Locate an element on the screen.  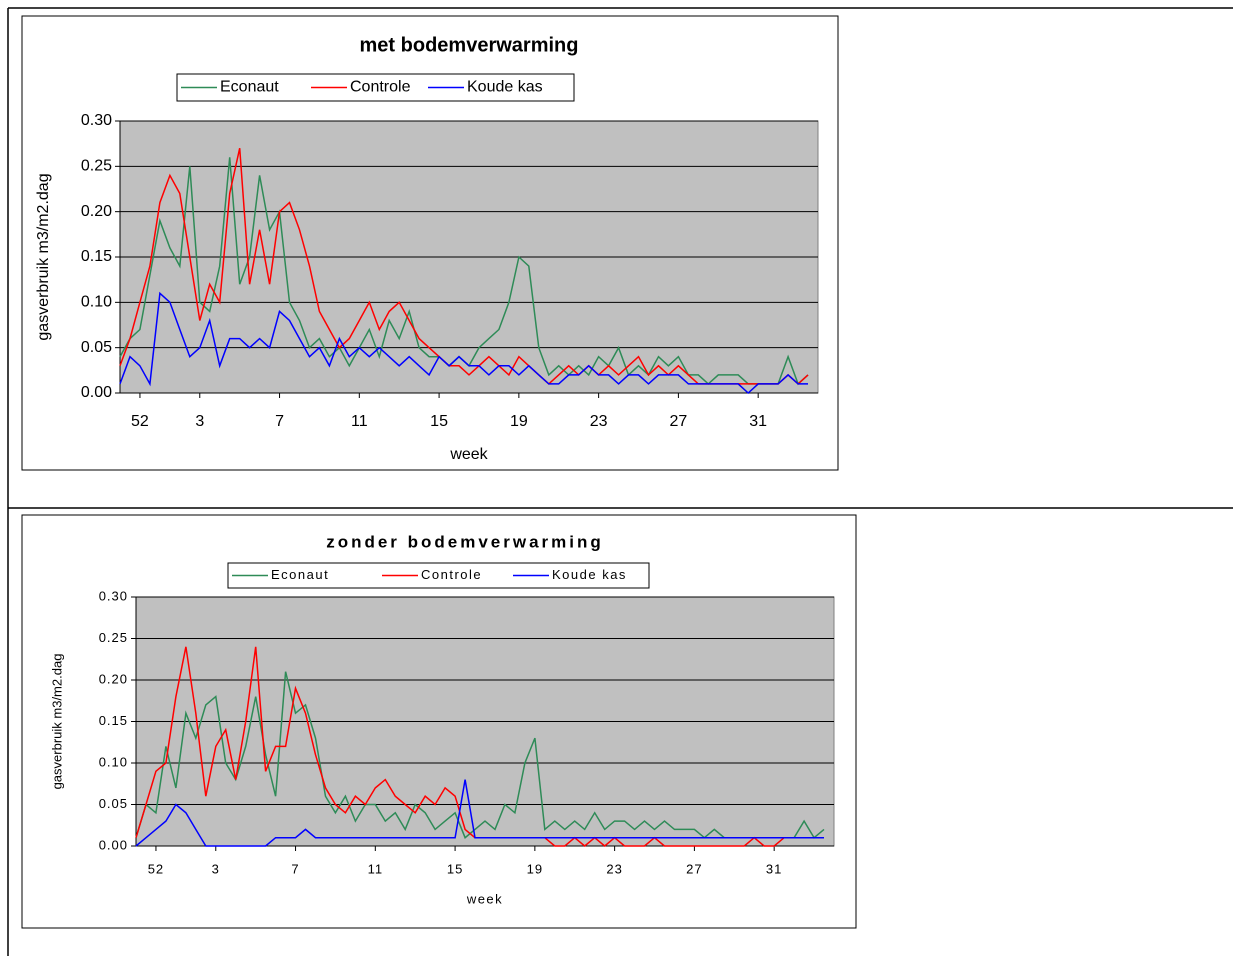
chart-title: met bodemverwarming is located at coordinates (469, 45).